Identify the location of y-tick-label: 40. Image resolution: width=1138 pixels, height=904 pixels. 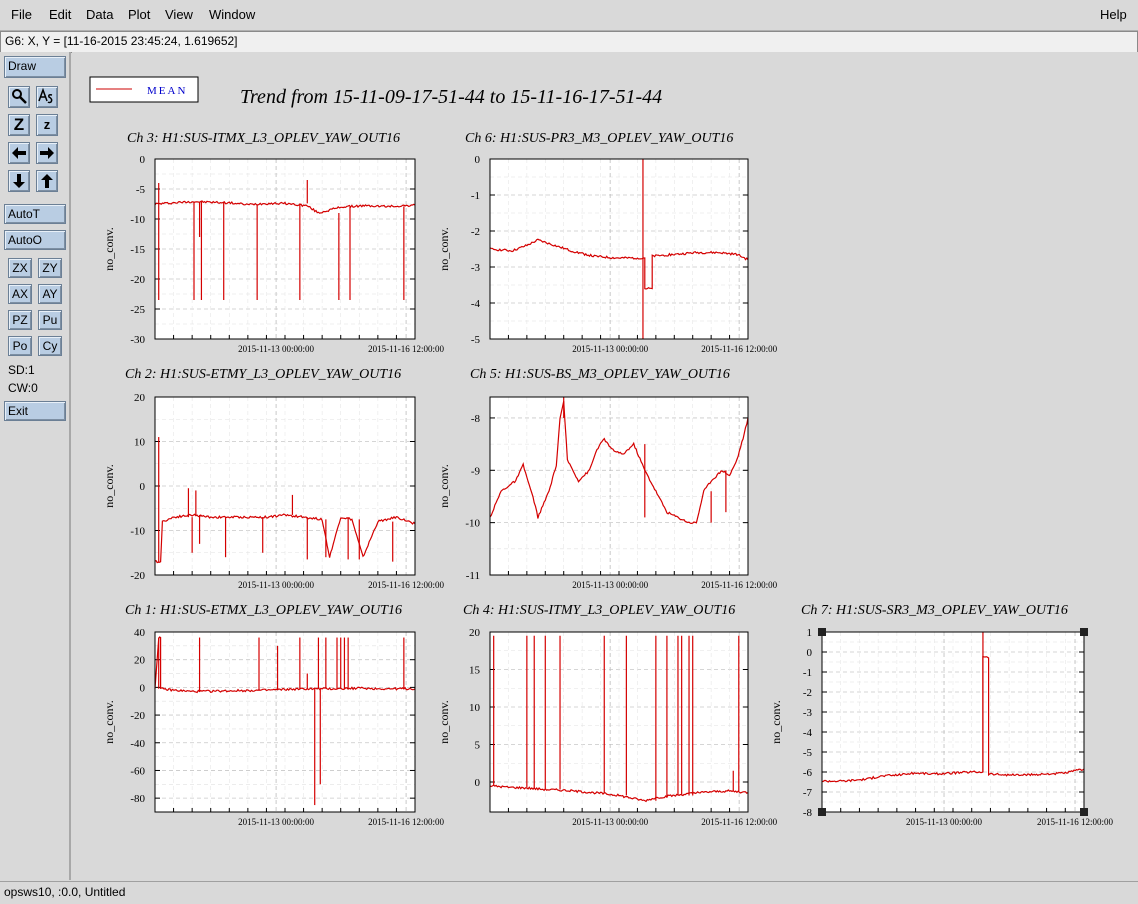
(140, 633).